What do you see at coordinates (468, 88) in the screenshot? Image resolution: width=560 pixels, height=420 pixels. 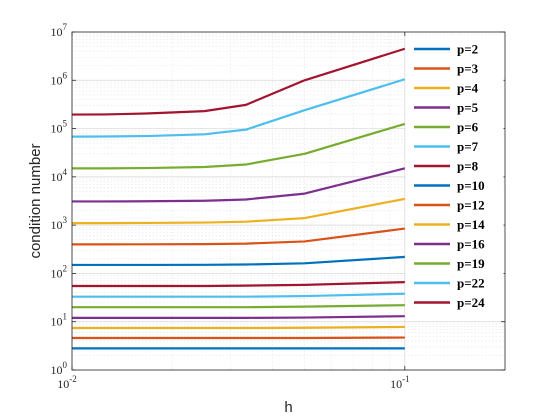 I see `legend-label: p=4` at bounding box center [468, 88].